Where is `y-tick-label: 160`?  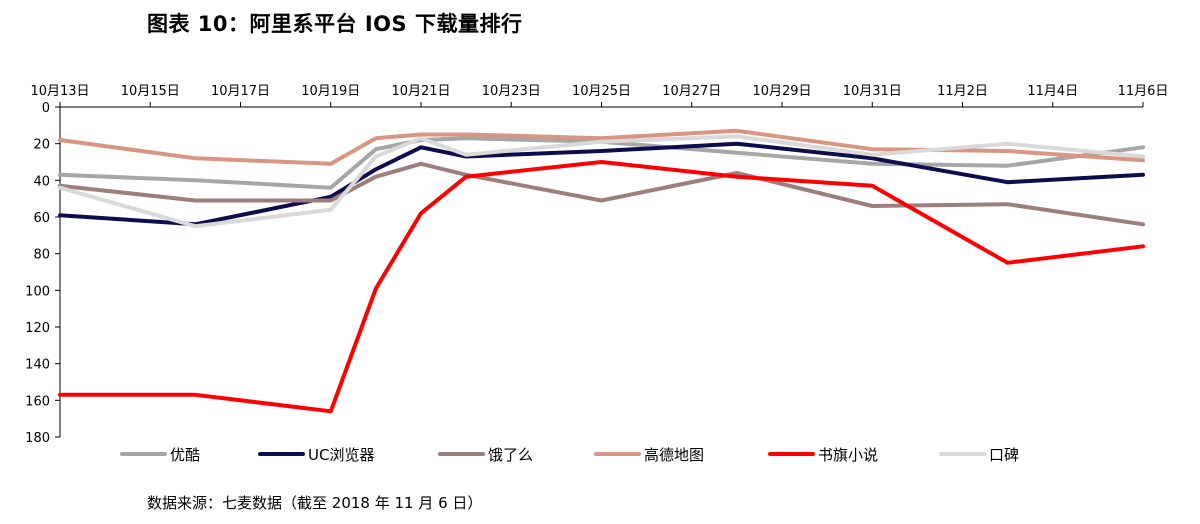
y-tick-label: 160 is located at coordinates (37, 401).